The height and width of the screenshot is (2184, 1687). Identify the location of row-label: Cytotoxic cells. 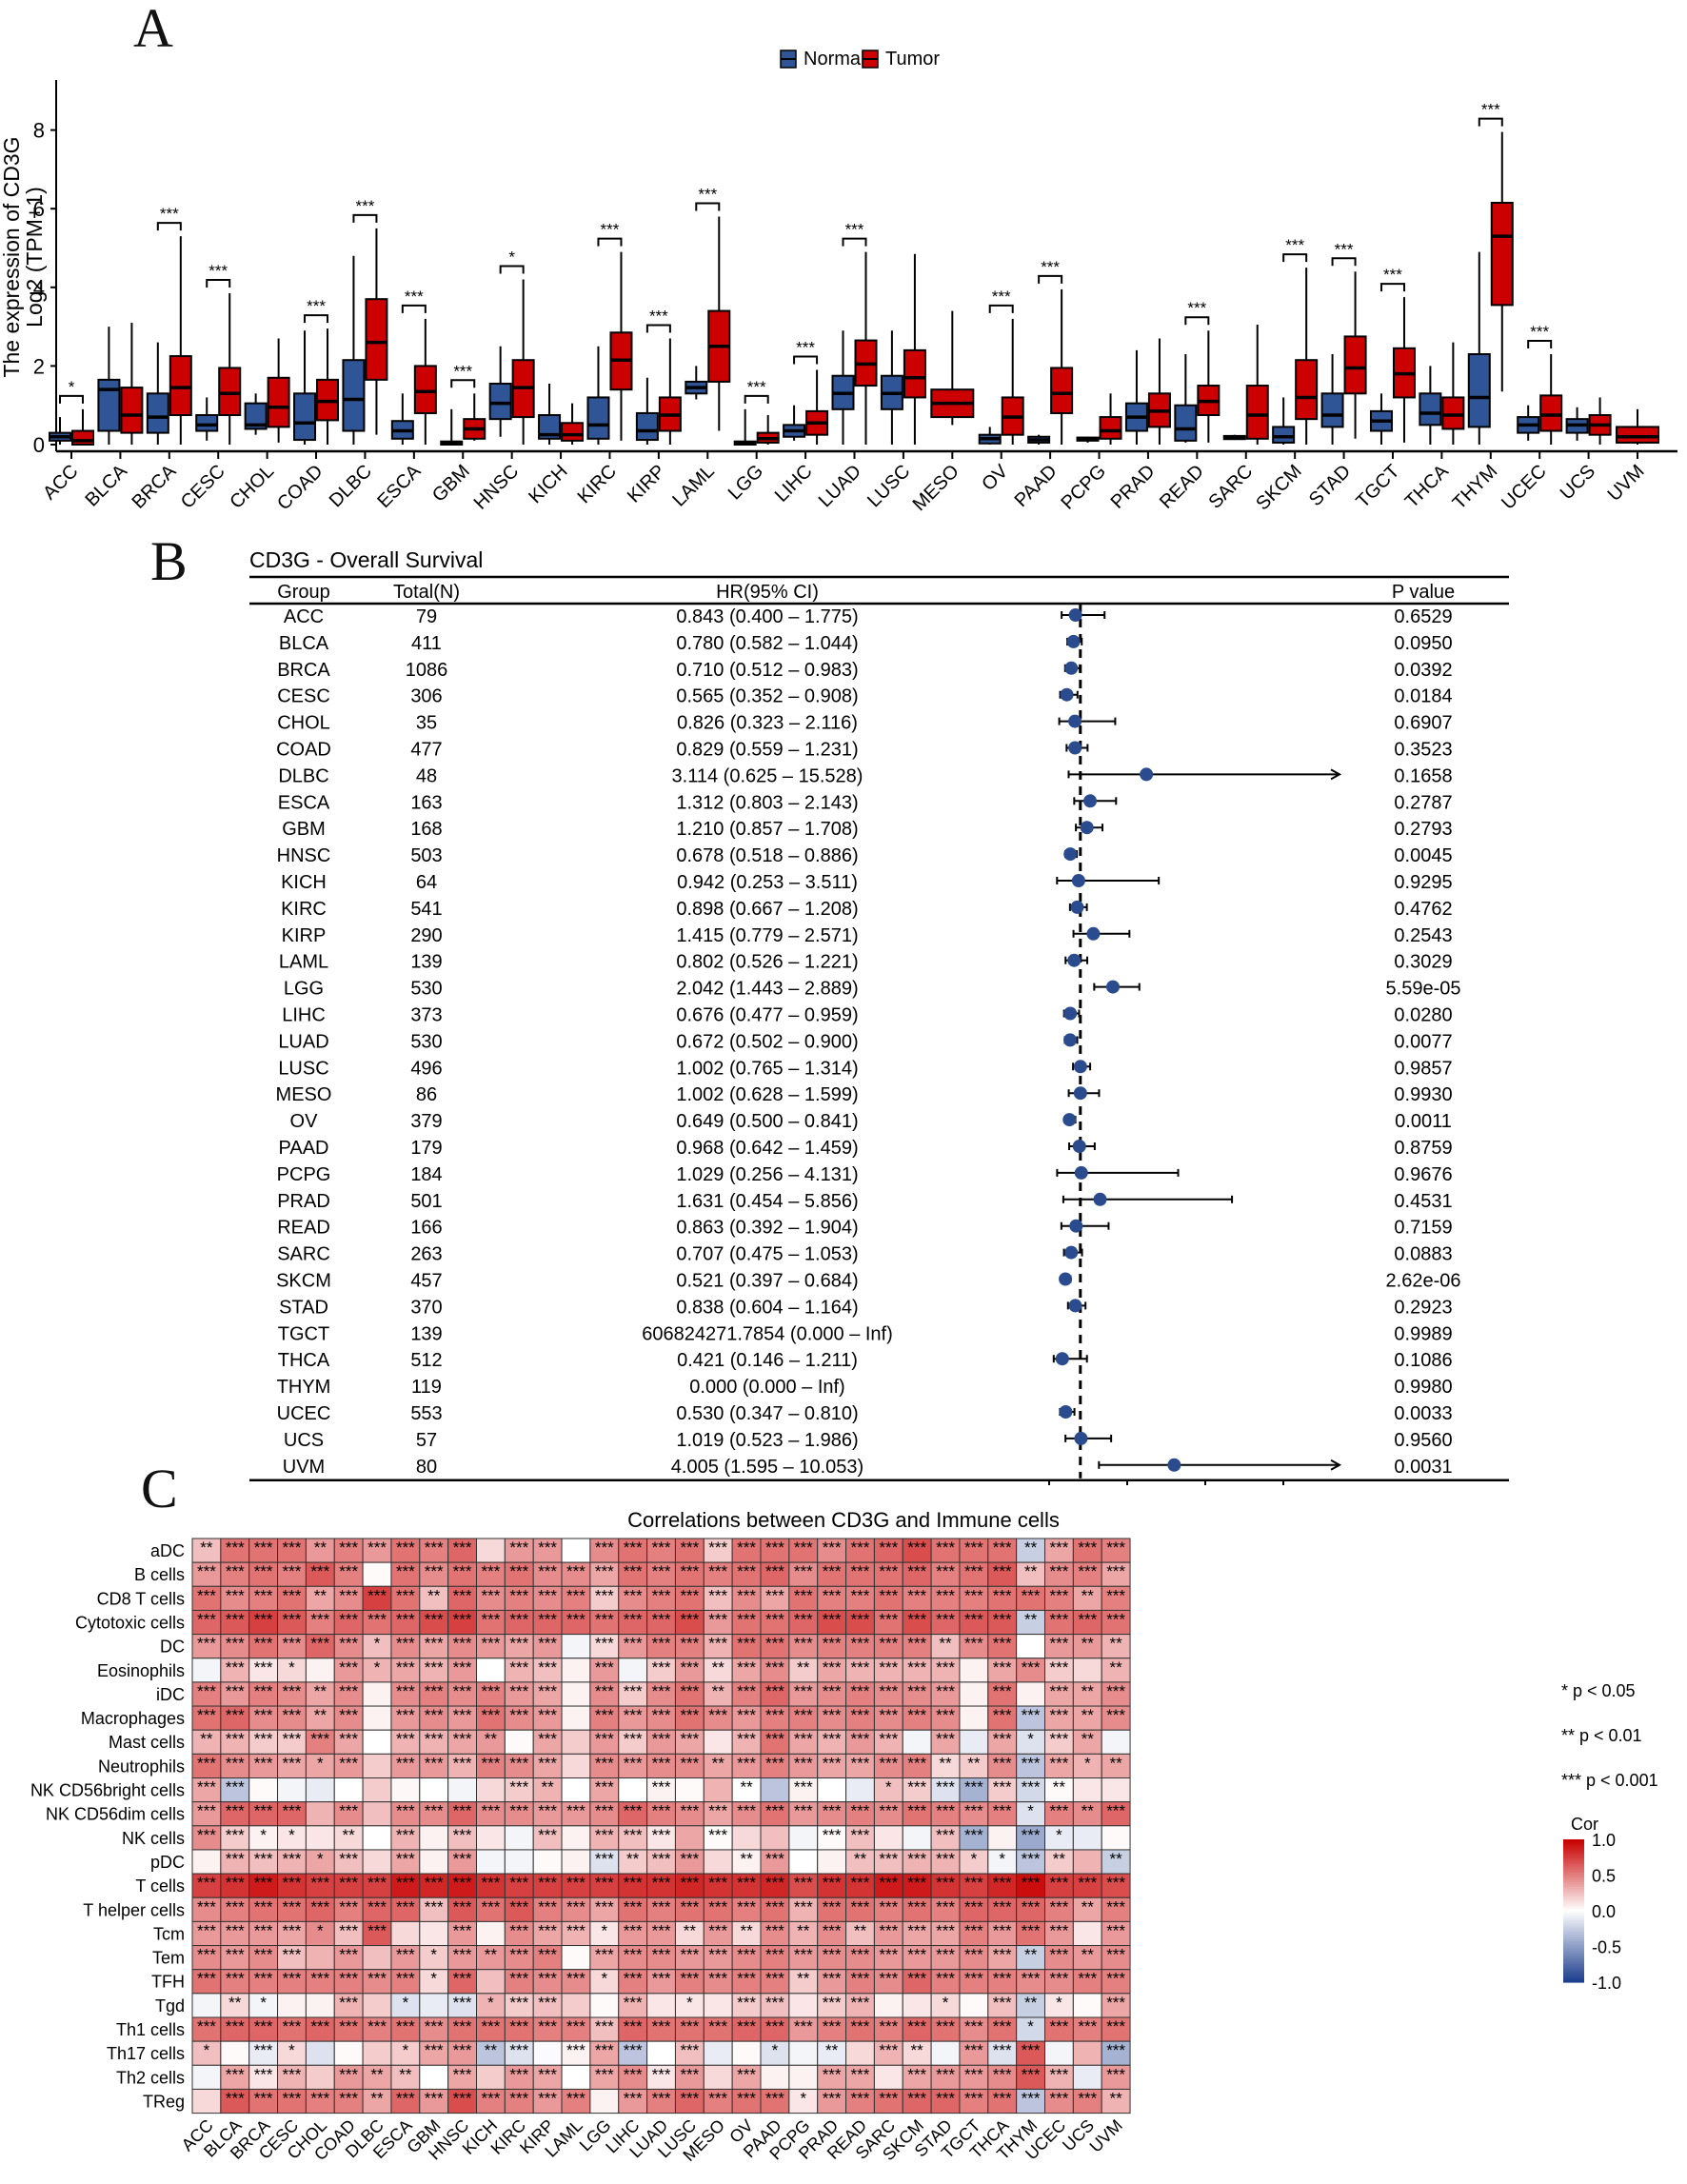
(130, 1622).